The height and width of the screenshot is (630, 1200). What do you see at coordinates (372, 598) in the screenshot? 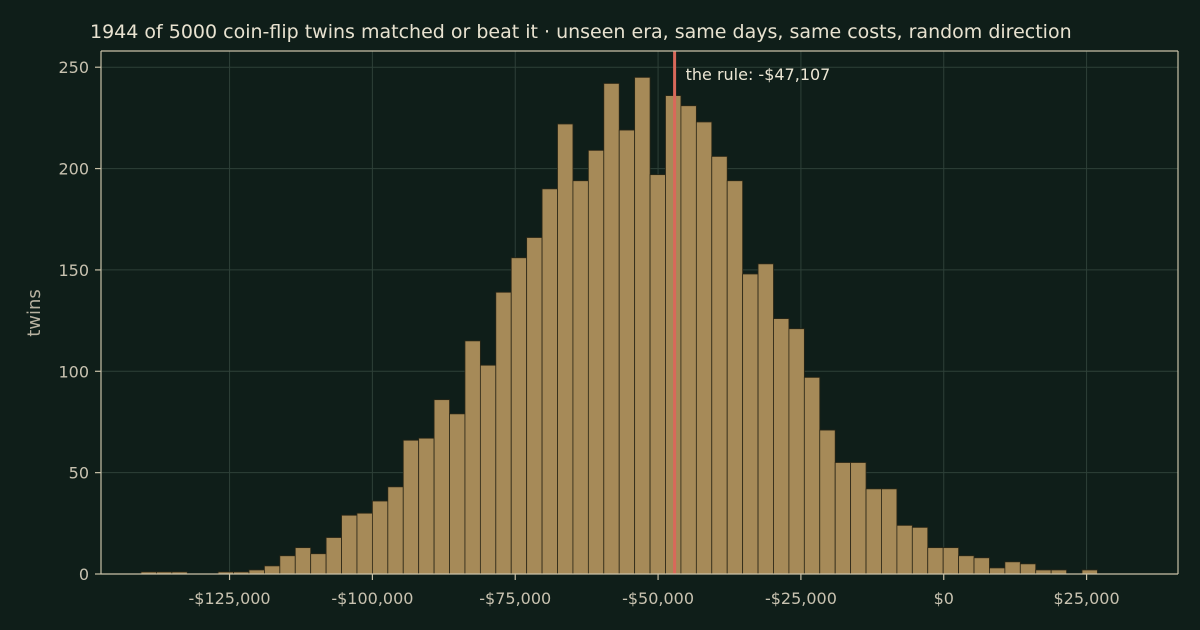
I see `x-tick-label: -$100,000` at bounding box center [372, 598].